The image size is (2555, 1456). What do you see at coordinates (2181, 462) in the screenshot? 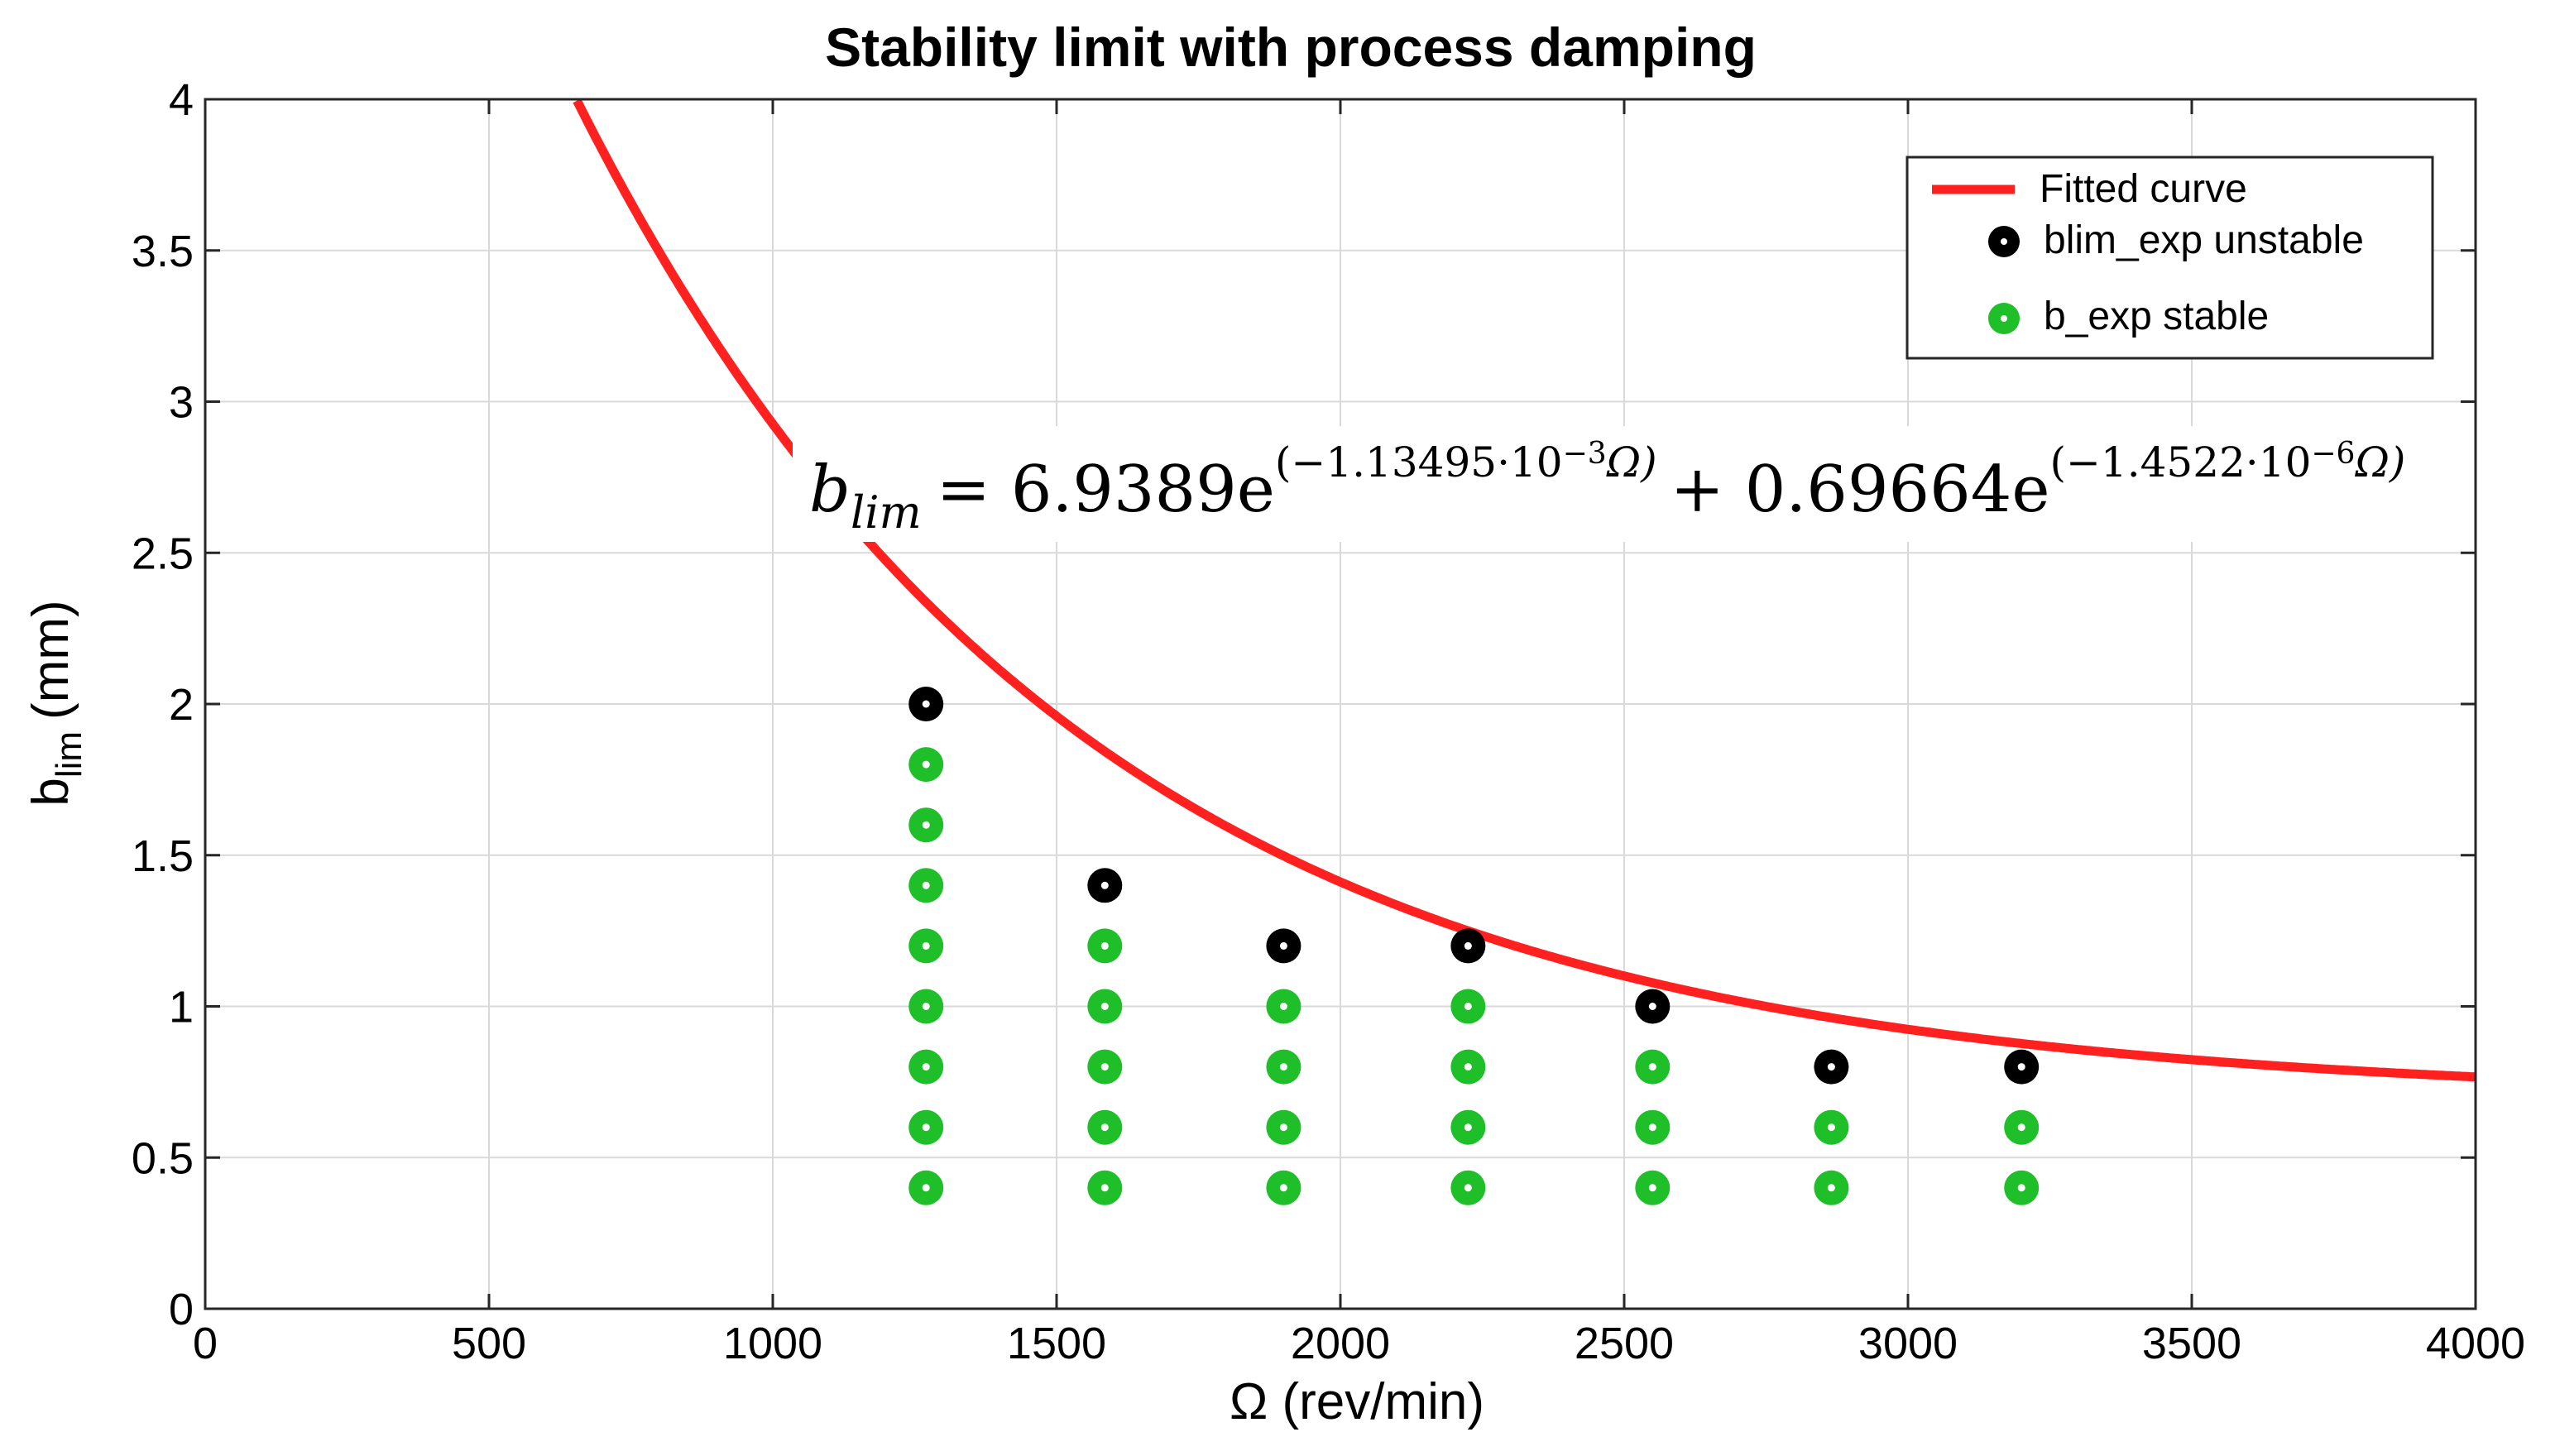
I see `eq-exp2: (−1.4522·10` at bounding box center [2181, 462].